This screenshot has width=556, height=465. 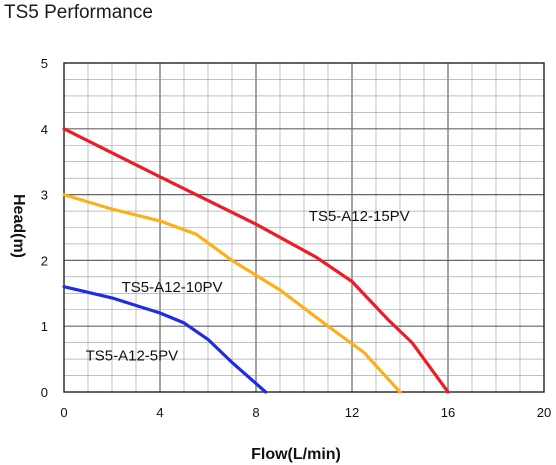 What do you see at coordinates (448, 412) in the screenshot?
I see `x-tick-label: 16` at bounding box center [448, 412].